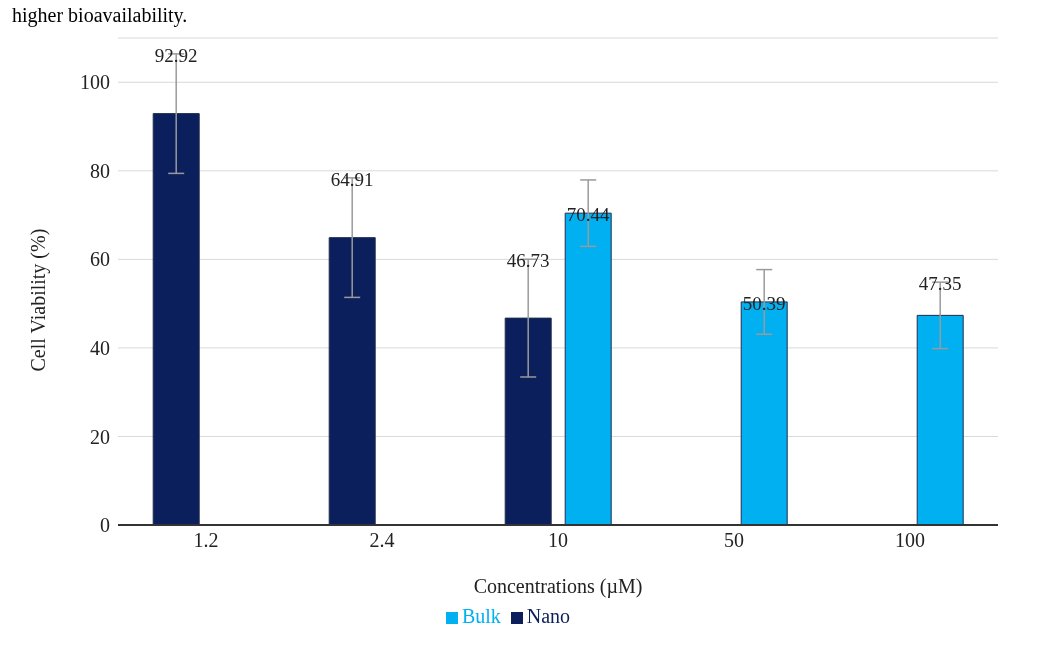 This screenshot has height=648, width=1044. I want to click on legend-label: Nano, so click(548, 616).